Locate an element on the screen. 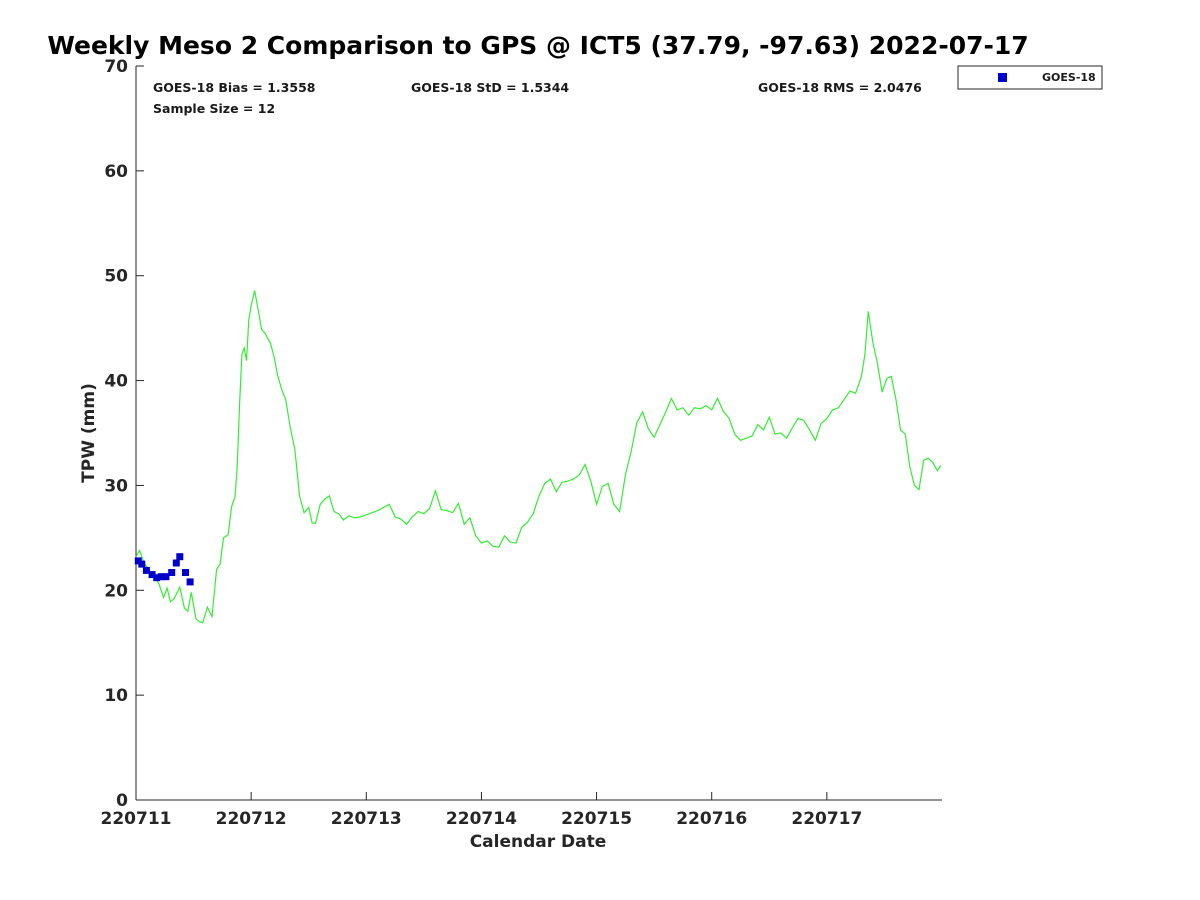 This screenshot has width=1200, height=900. x-tick-label: 220714 is located at coordinates (481, 819).